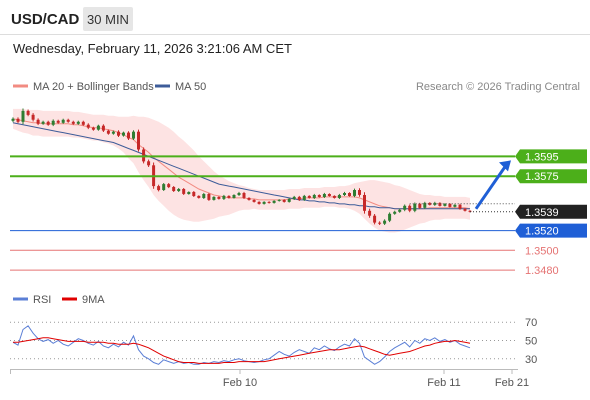 The height and width of the screenshot is (400, 590). Describe the element at coordinates (542, 213) in the screenshot. I see `current-price-label: 1.3539` at that location.